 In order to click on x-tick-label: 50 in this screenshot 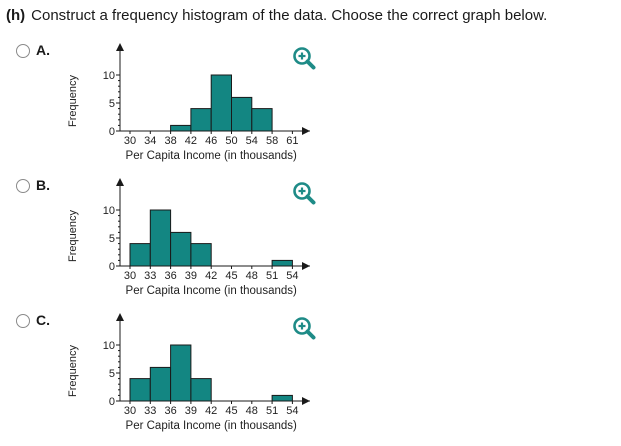, I will do `click(231, 141)`.